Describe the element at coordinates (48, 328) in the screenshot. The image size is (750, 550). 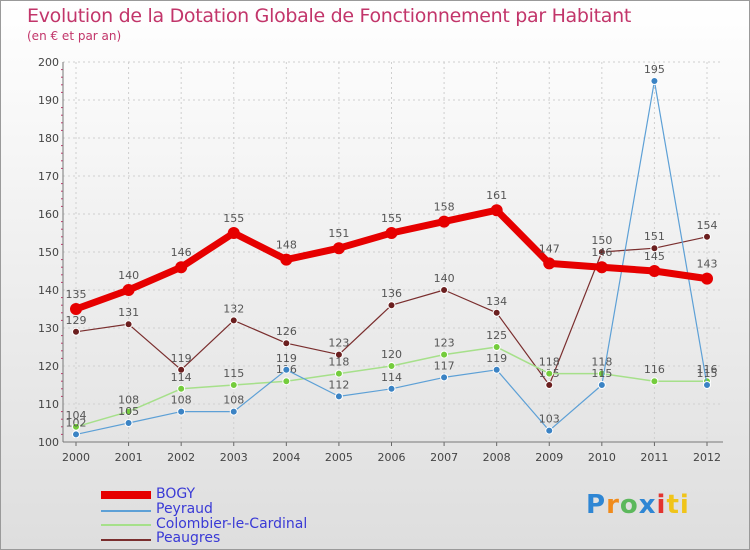
I see `y-tick-label: 130` at that location.